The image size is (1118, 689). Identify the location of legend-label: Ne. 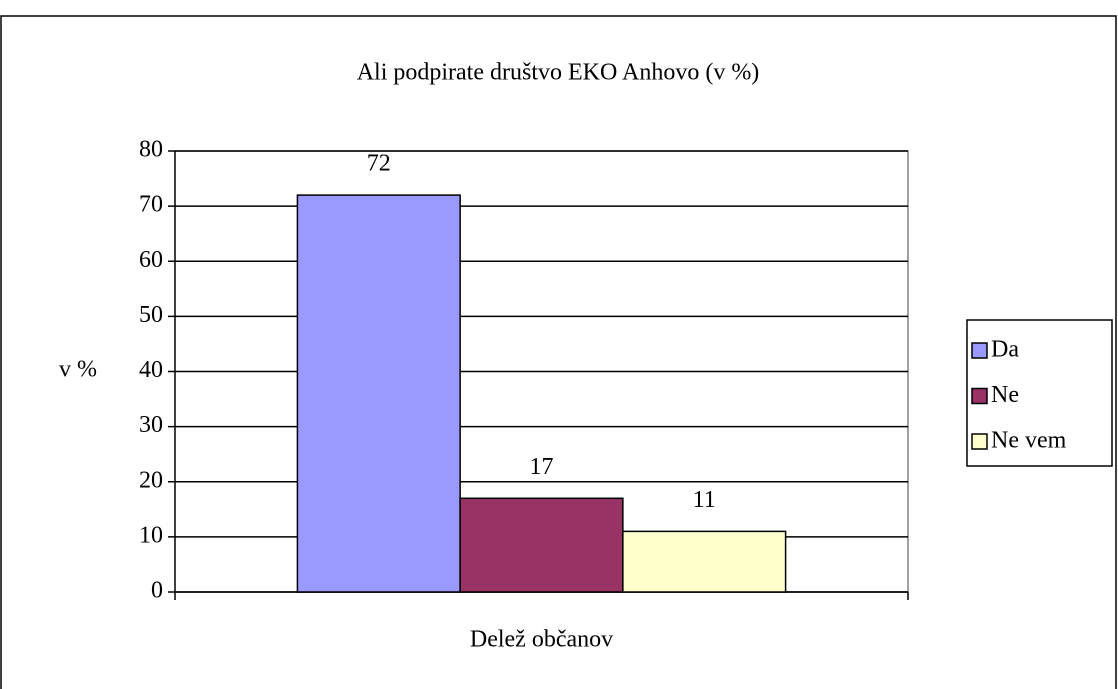
(1005, 395).